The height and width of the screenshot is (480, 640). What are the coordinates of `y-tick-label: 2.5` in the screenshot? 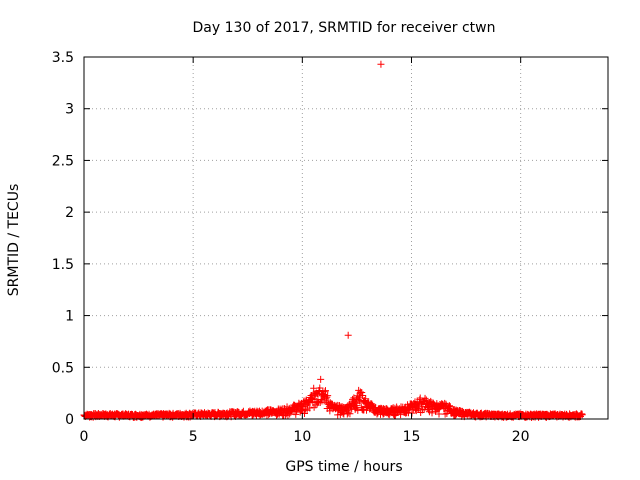 It's located at (63, 161).